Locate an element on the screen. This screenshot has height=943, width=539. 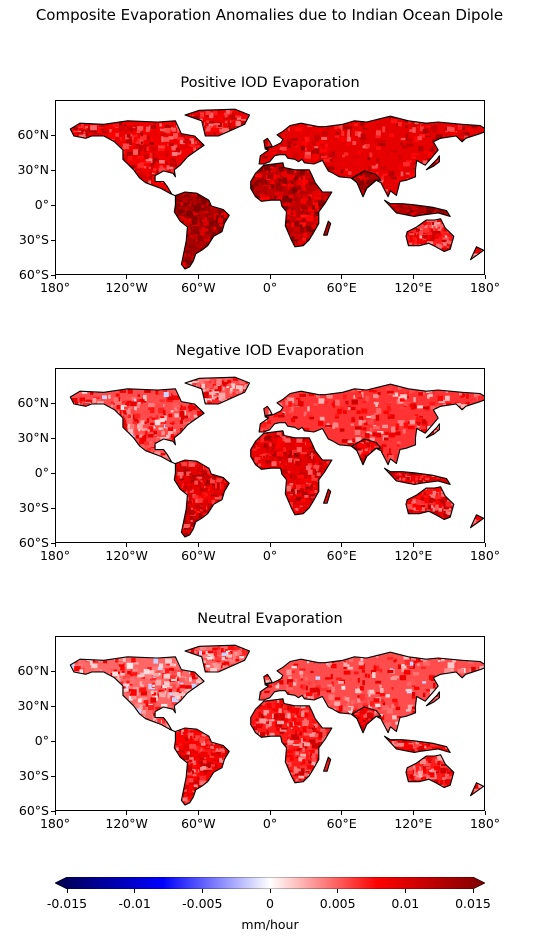
coastline-south-america is located at coordinates (201, 498).